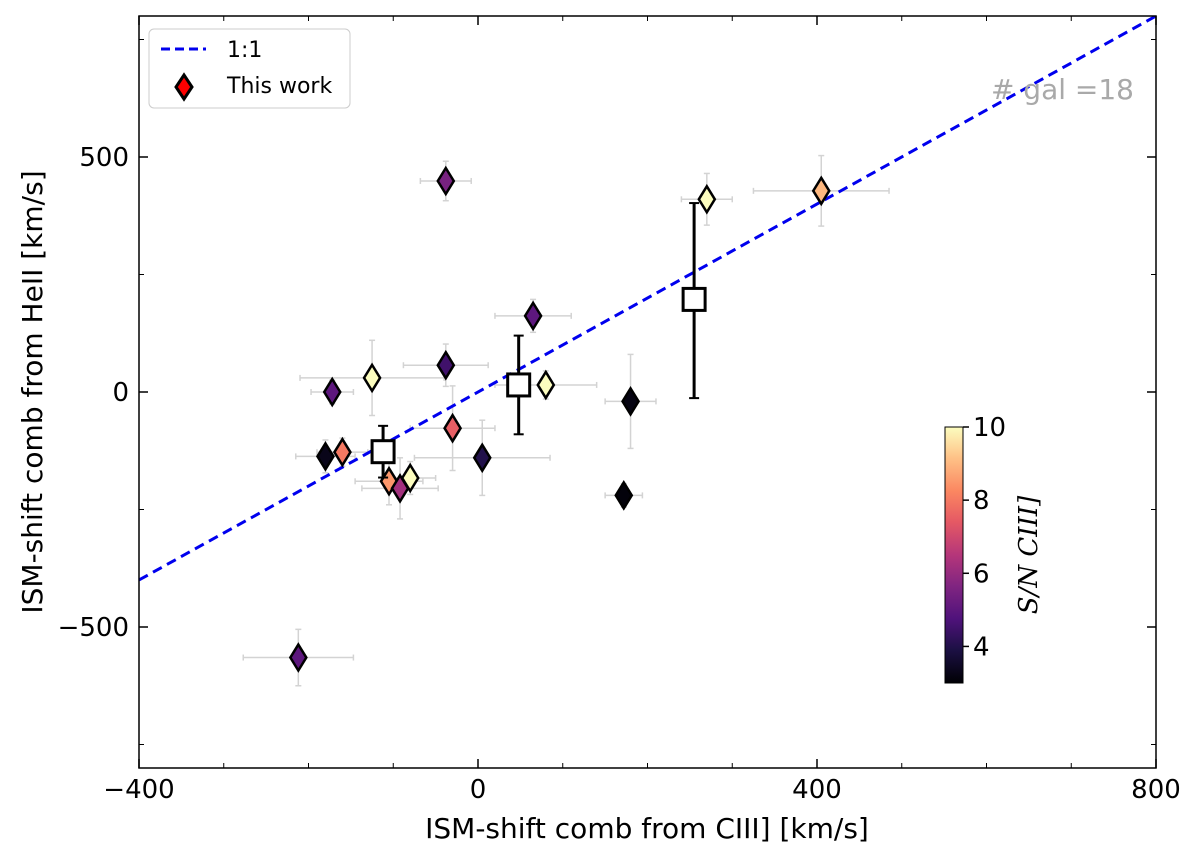 Image resolution: width=1196 pixels, height=854 pixels. I want to click on colorbar-ticks: 4 6 8 10, so click(984, 537).